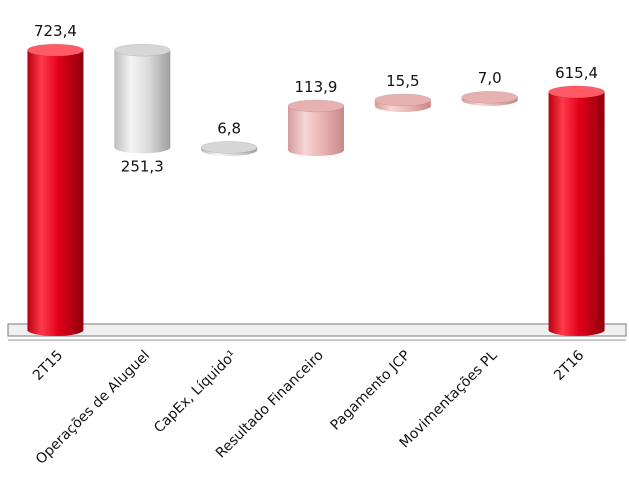  I want to click on x-tick-label-capex-liquido: CapEx, Líquido¹, so click(195, 392).